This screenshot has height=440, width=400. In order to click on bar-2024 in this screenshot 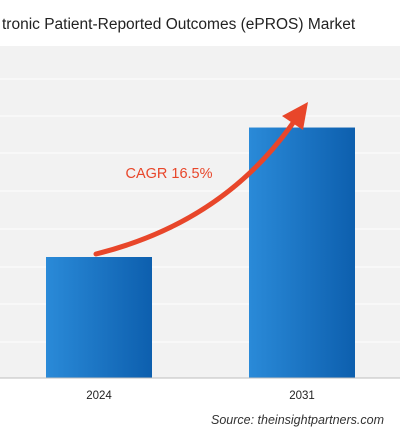, I will do `click(99, 317)`.